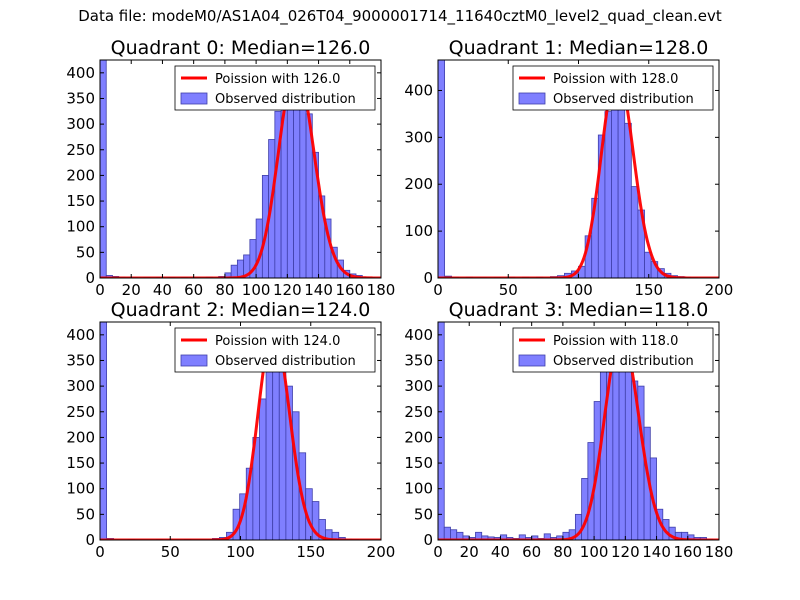 This screenshot has width=800, height=600. Describe the element at coordinates (615, 79) in the screenshot. I see `legend-label-poisson: Poission with 128.0` at that location.